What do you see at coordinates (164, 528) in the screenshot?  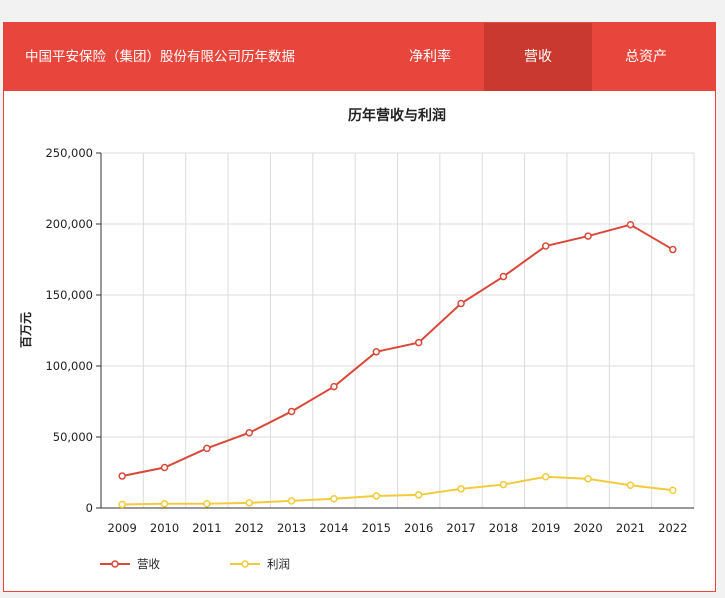 I see `x-tick-label: 2010` at bounding box center [164, 528].